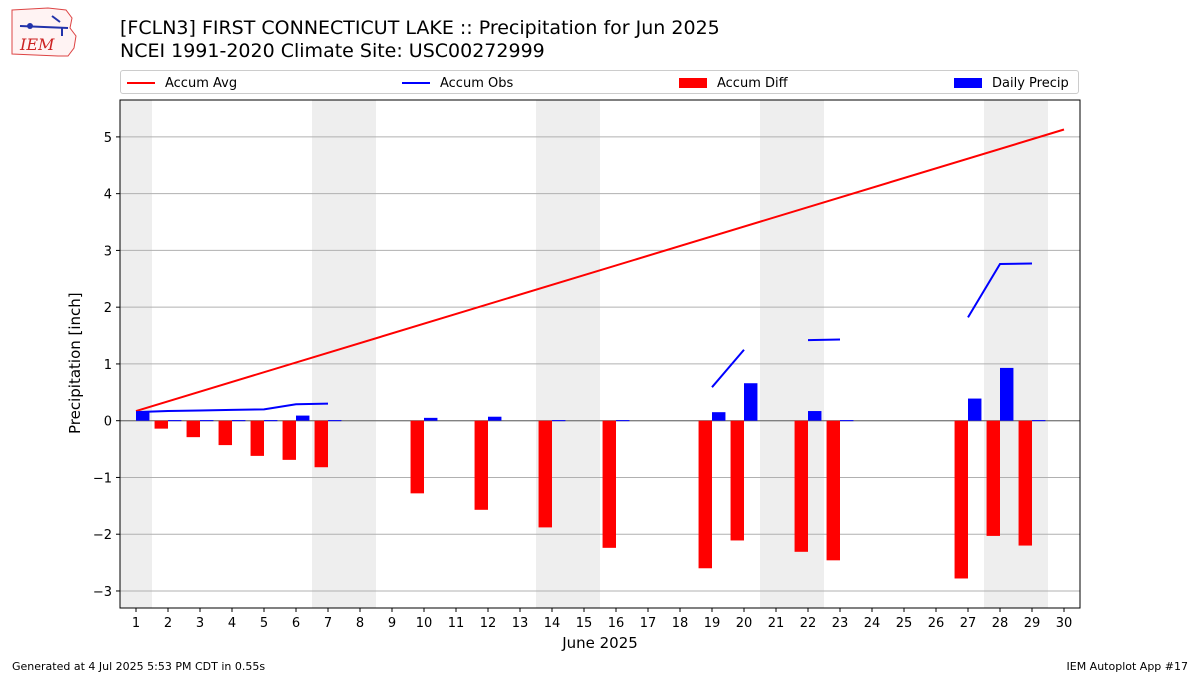 Image resolution: width=1200 pixels, height=675 pixels. What do you see at coordinates (616, 623) in the screenshot?
I see `x-tick-label: 16` at bounding box center [616, 623].